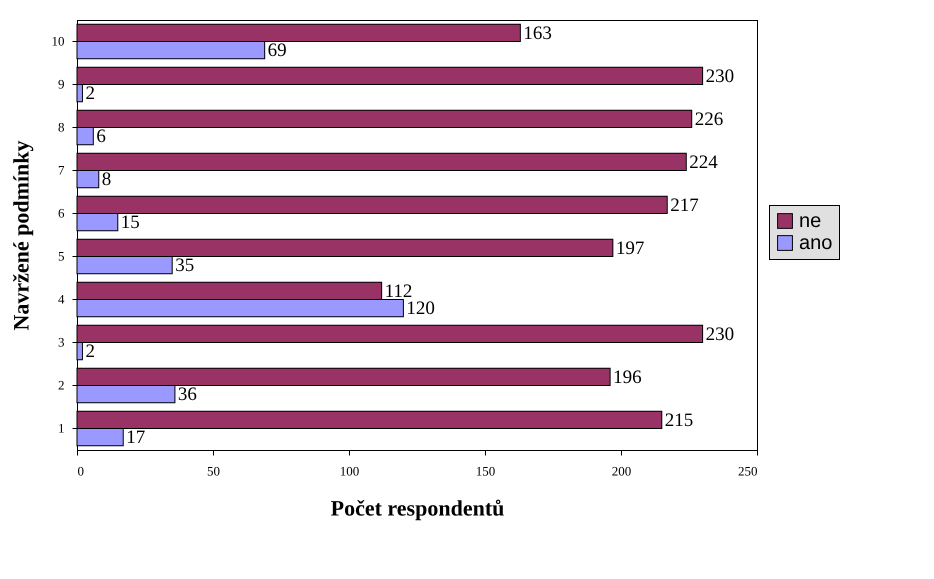  What do you see at coordinates (61, 84) in the screenshot?
I see `y-tick-label: 9` at bounding box center [61, 84].